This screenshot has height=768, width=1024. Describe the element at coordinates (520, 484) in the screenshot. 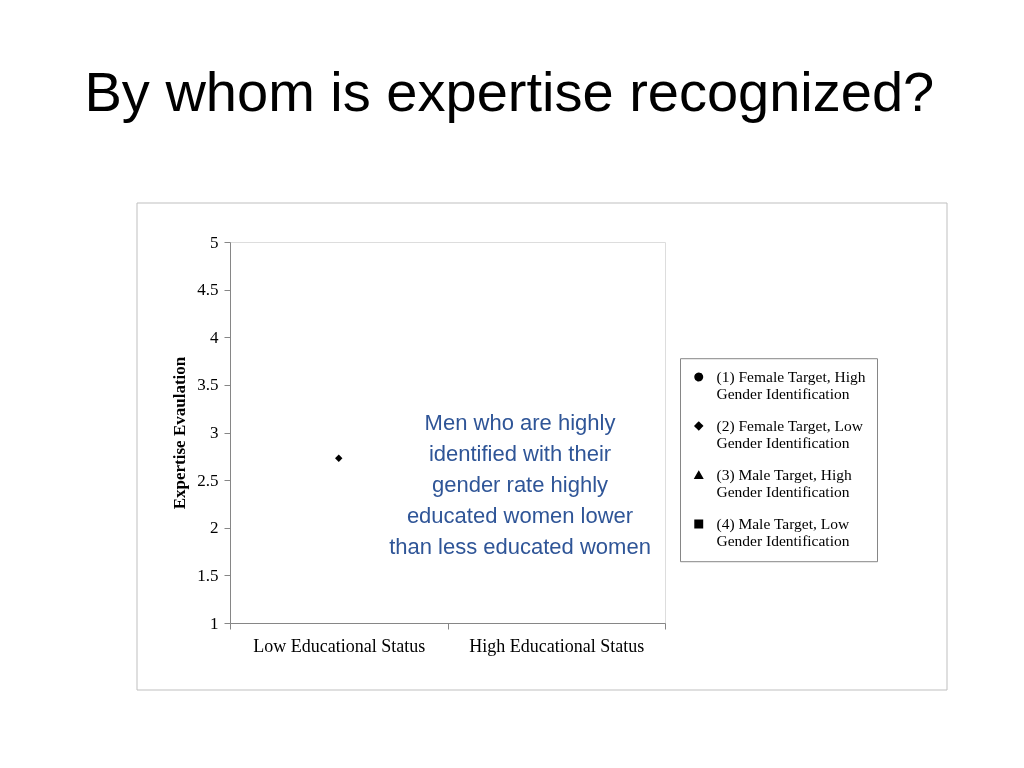

I see `annotation: Men who are highly identified with their gender rate highly educated women lower than less educated women` at that location.